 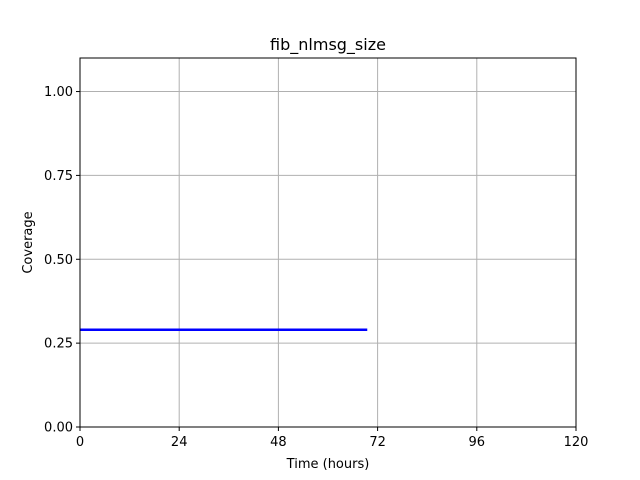 I want to click on x-tick-label: 48, so click(x=278, y=442).